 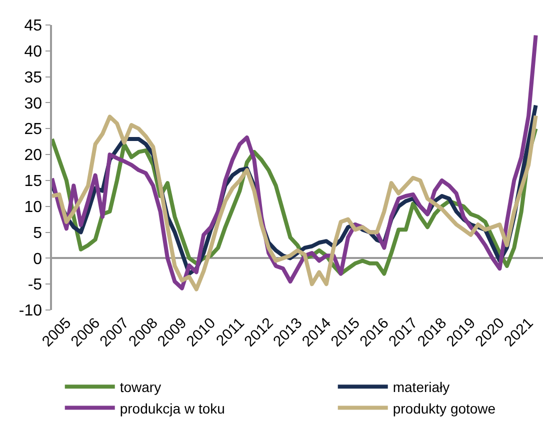 I want to click on y-tick-label: 45, so click(x=33, y=26).